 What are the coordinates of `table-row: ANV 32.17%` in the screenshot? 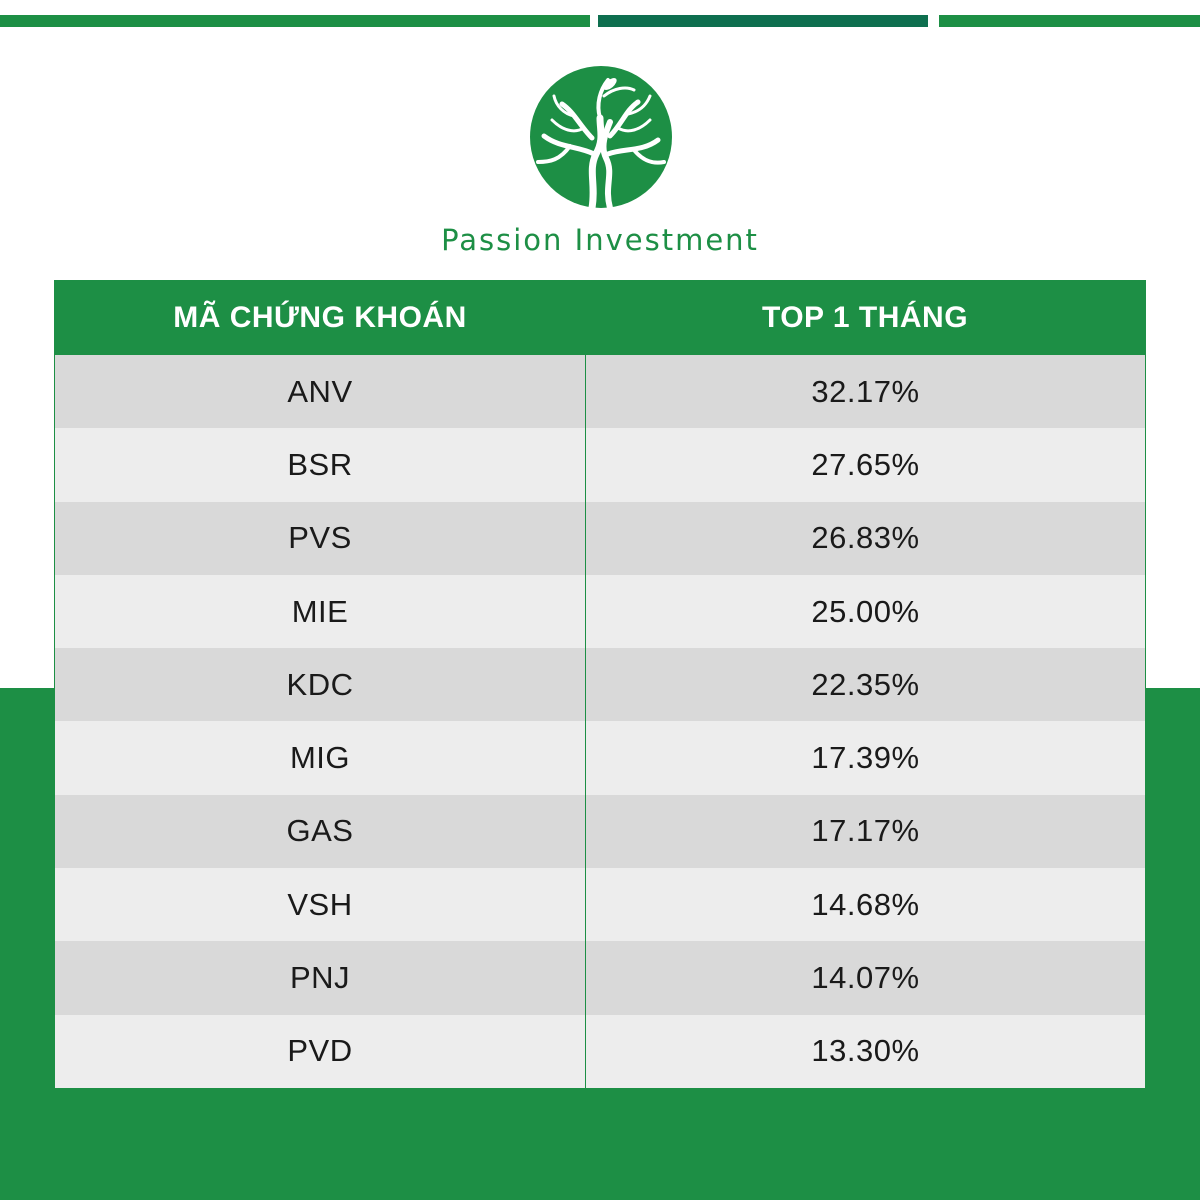 It's located at (600, 392).